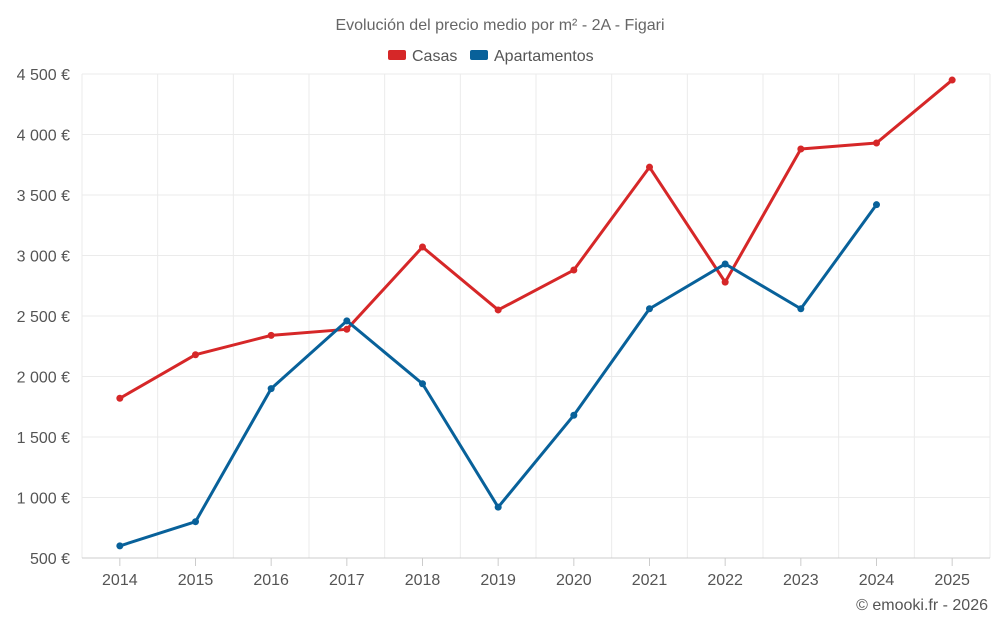 Image resolution: width=1000 pixels, height=625 pixels. Describe the element at coordinates (347, 580) in the screenshot. I see `x-tick-label: 2017` at that location.